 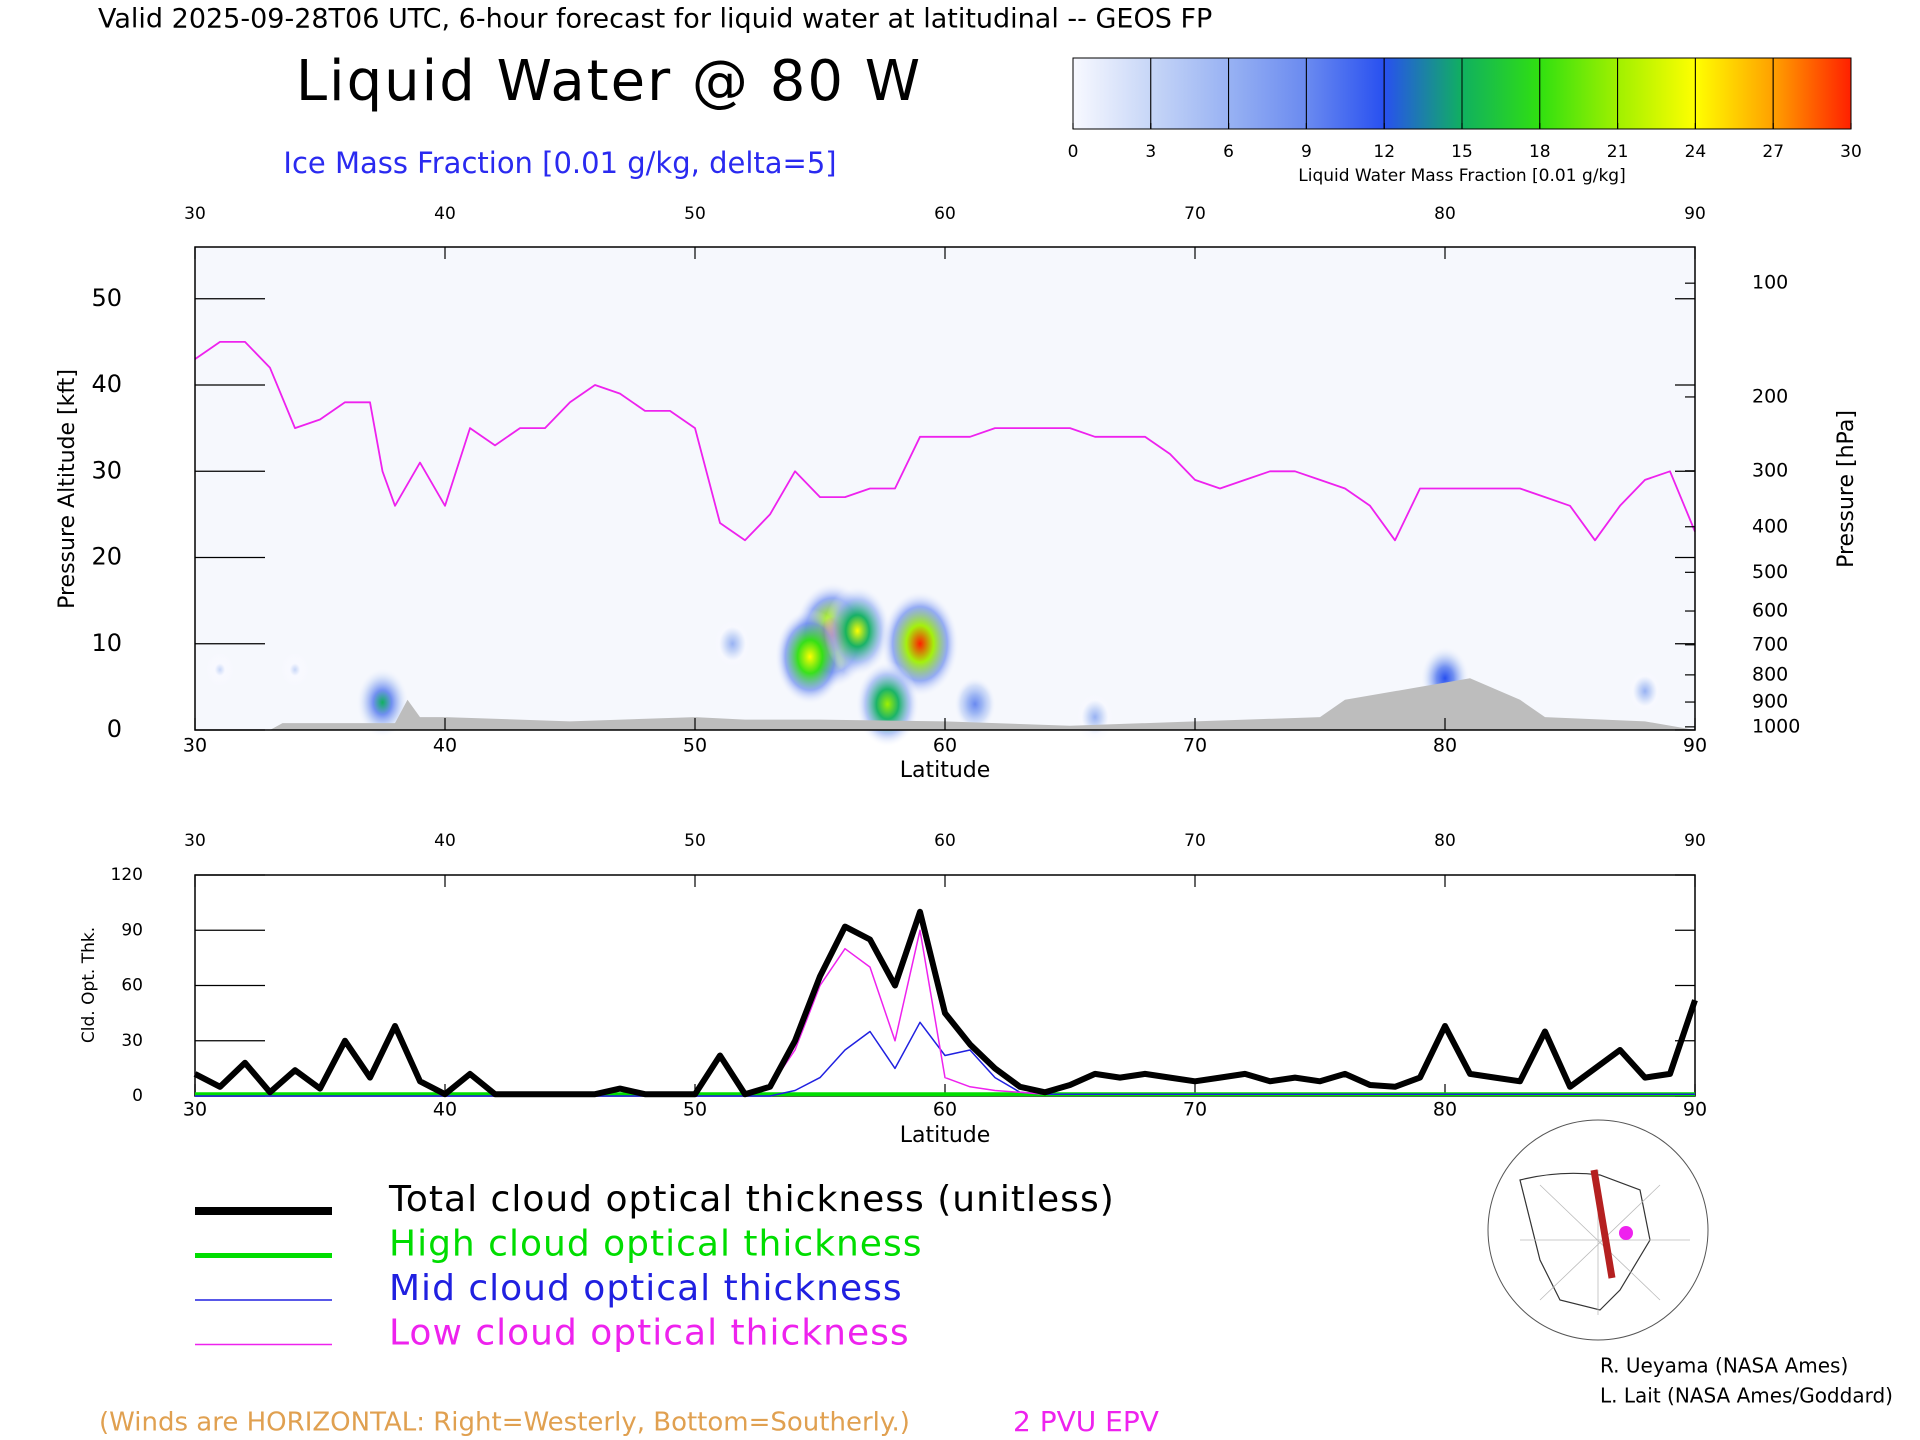 I want to click on legend-label: Total cloud optical thickness (unitless), so click(x=751, y=1199).